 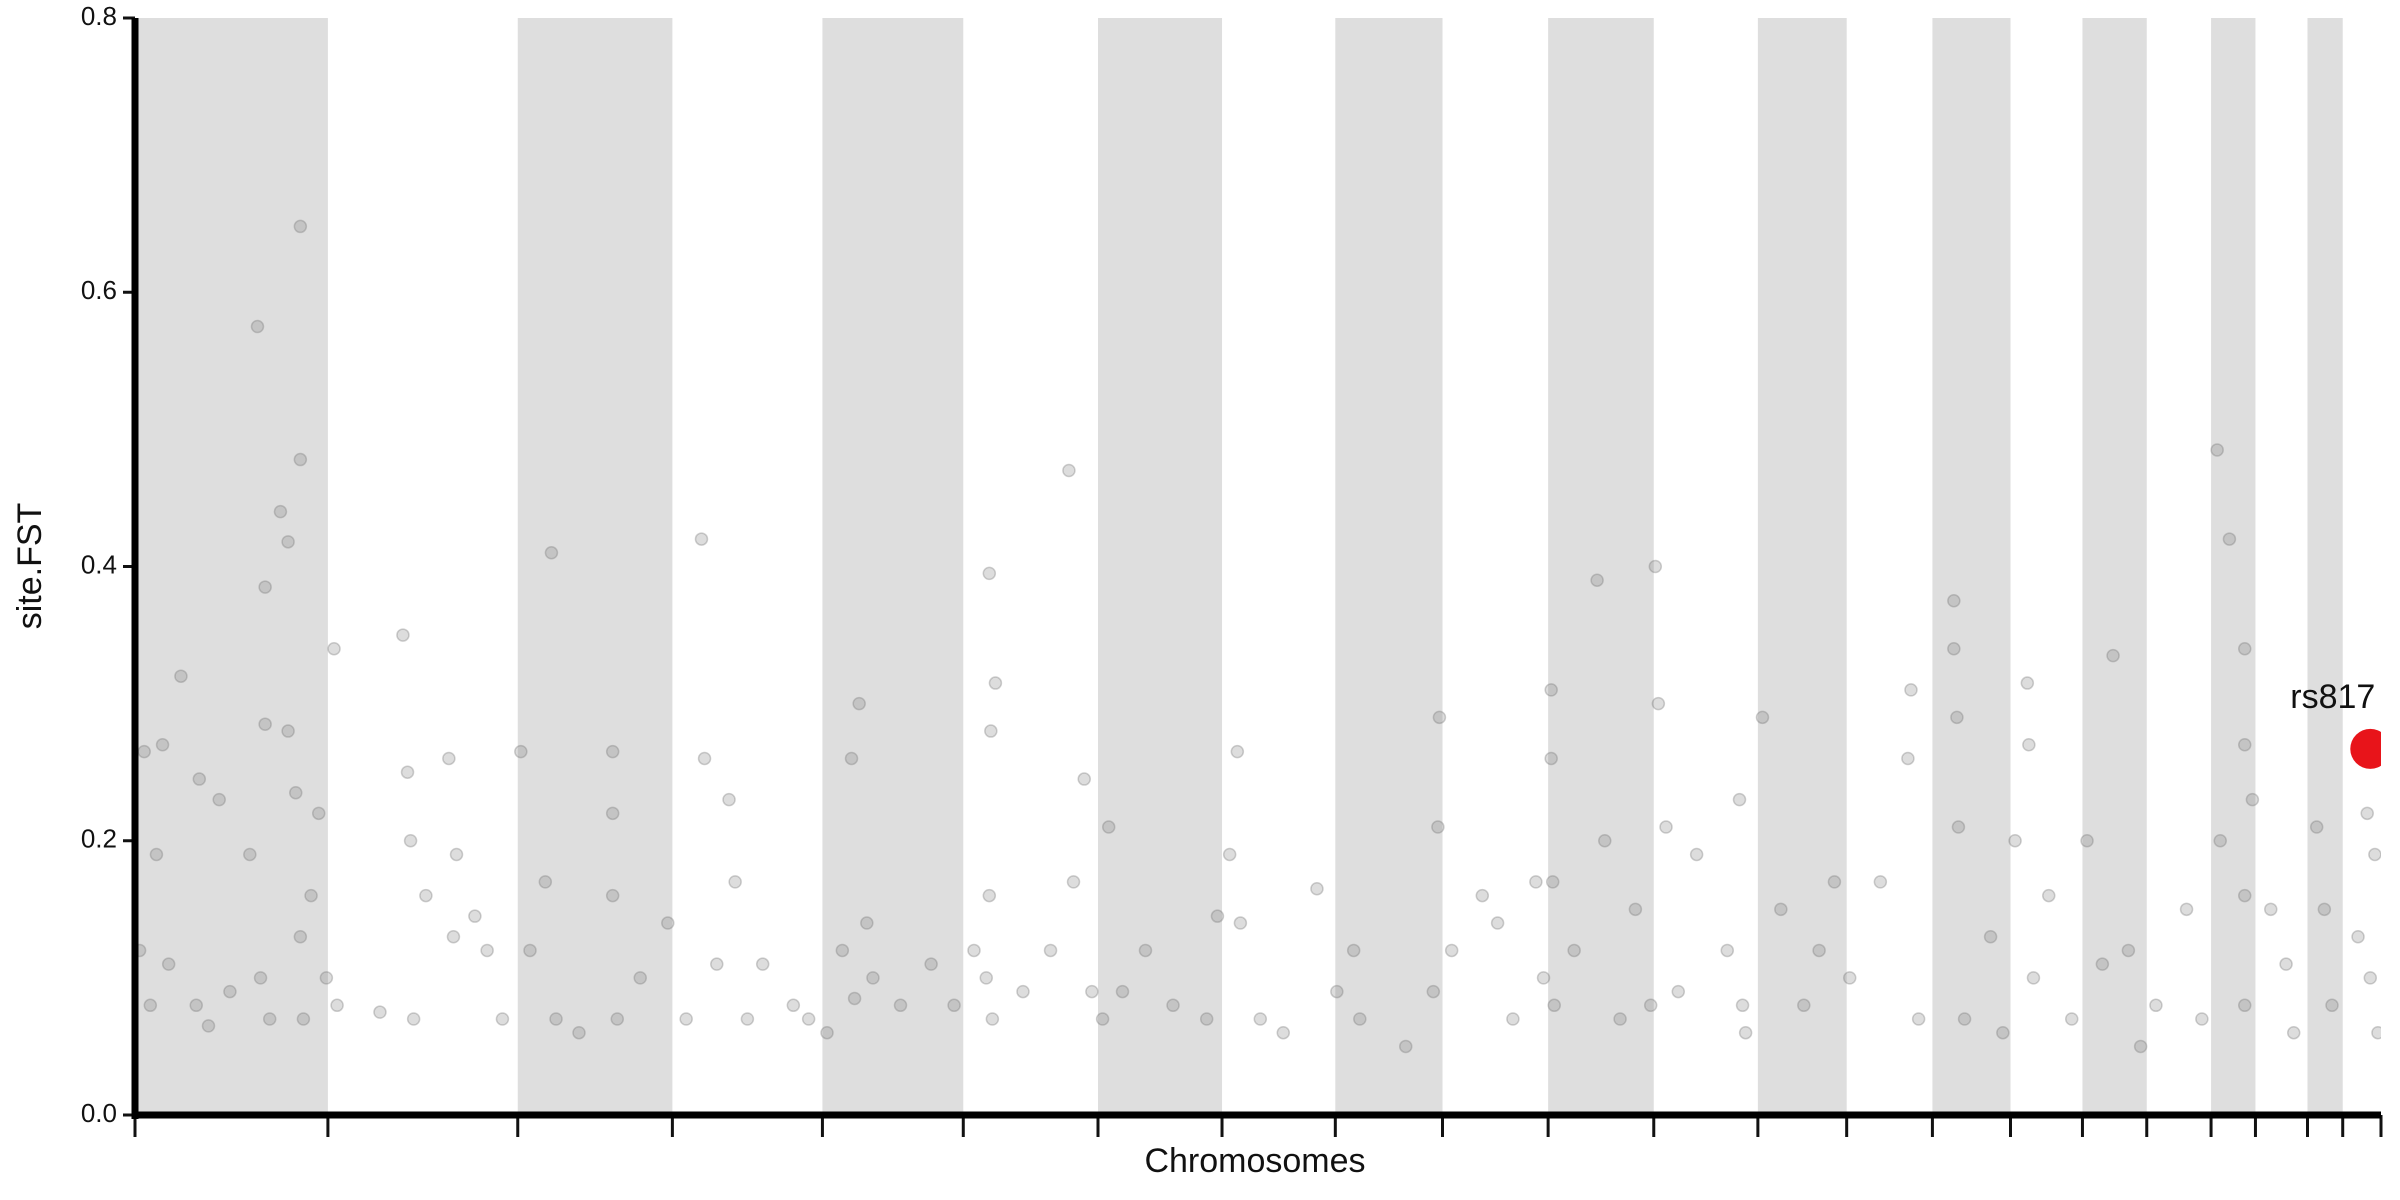 What do you see at coordinates (99, 839) in the screenshot?
I see `y-tick-label: 0.2` at bounding box center [99, 839].